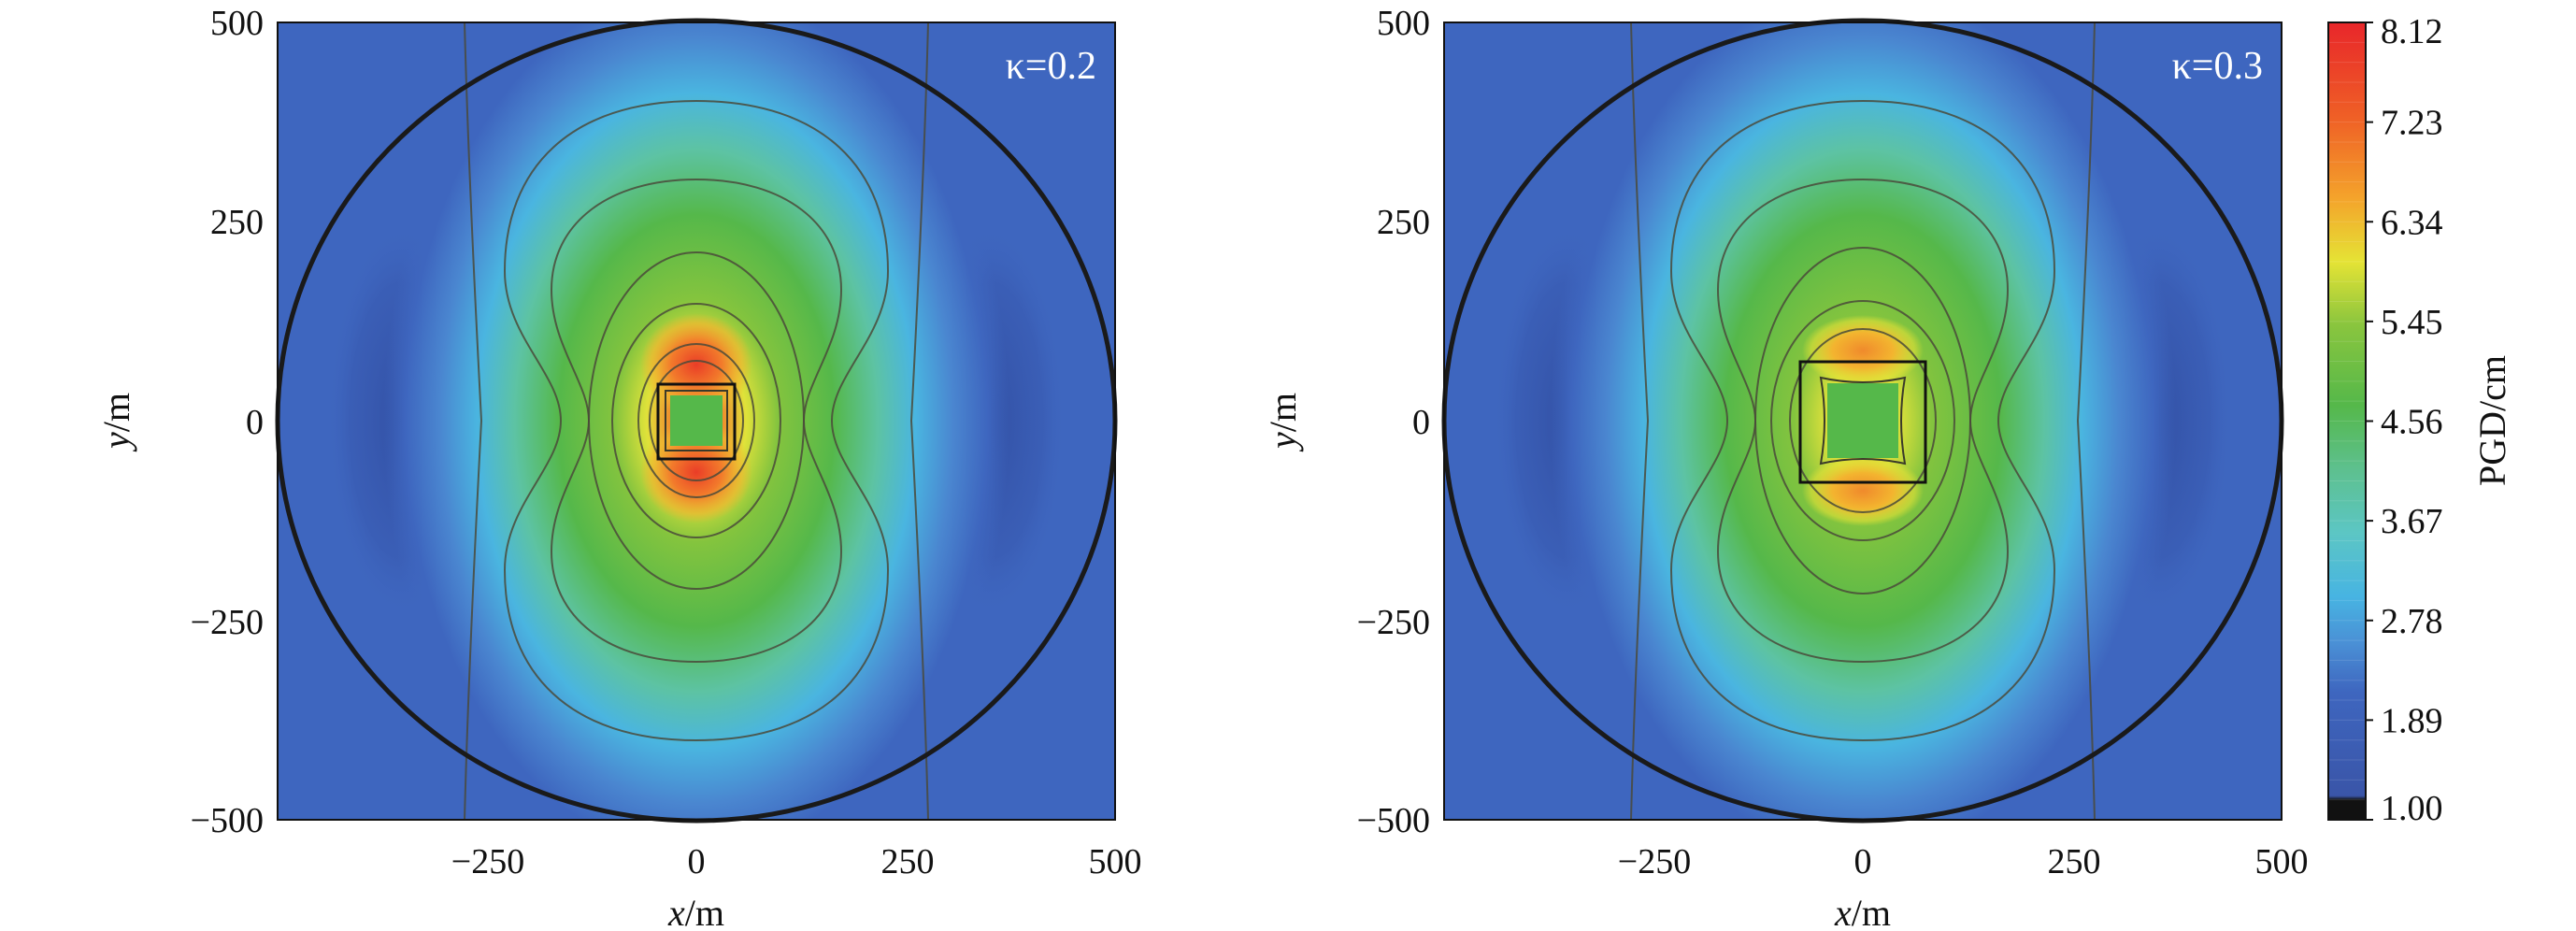  What do you see at coordinates (227, 422) in the screenshot?
I see `y-ticks-left: 500 250 0 −250 −500` at bounding box center [227, 422].